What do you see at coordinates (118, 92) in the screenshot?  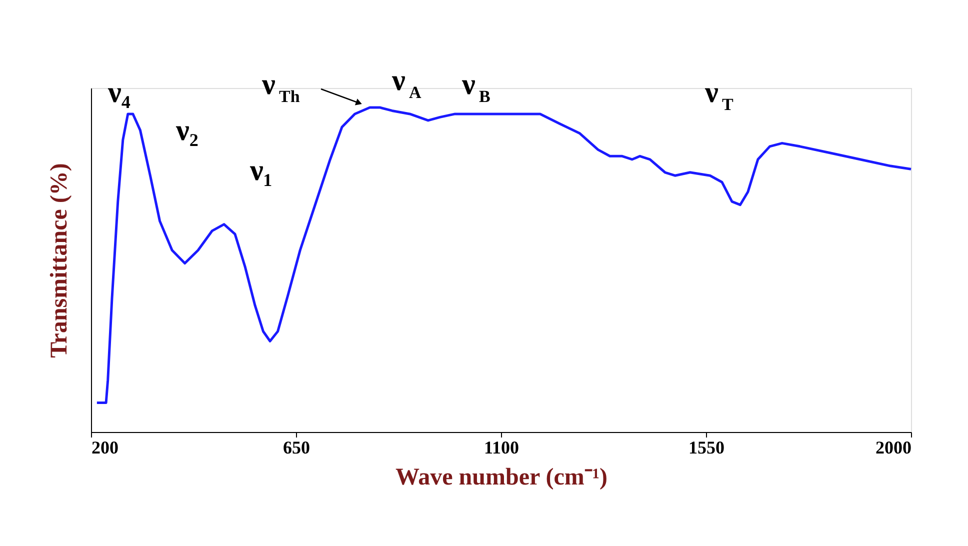 I see `annotation: ν₄` at bounding box center [118, 92].